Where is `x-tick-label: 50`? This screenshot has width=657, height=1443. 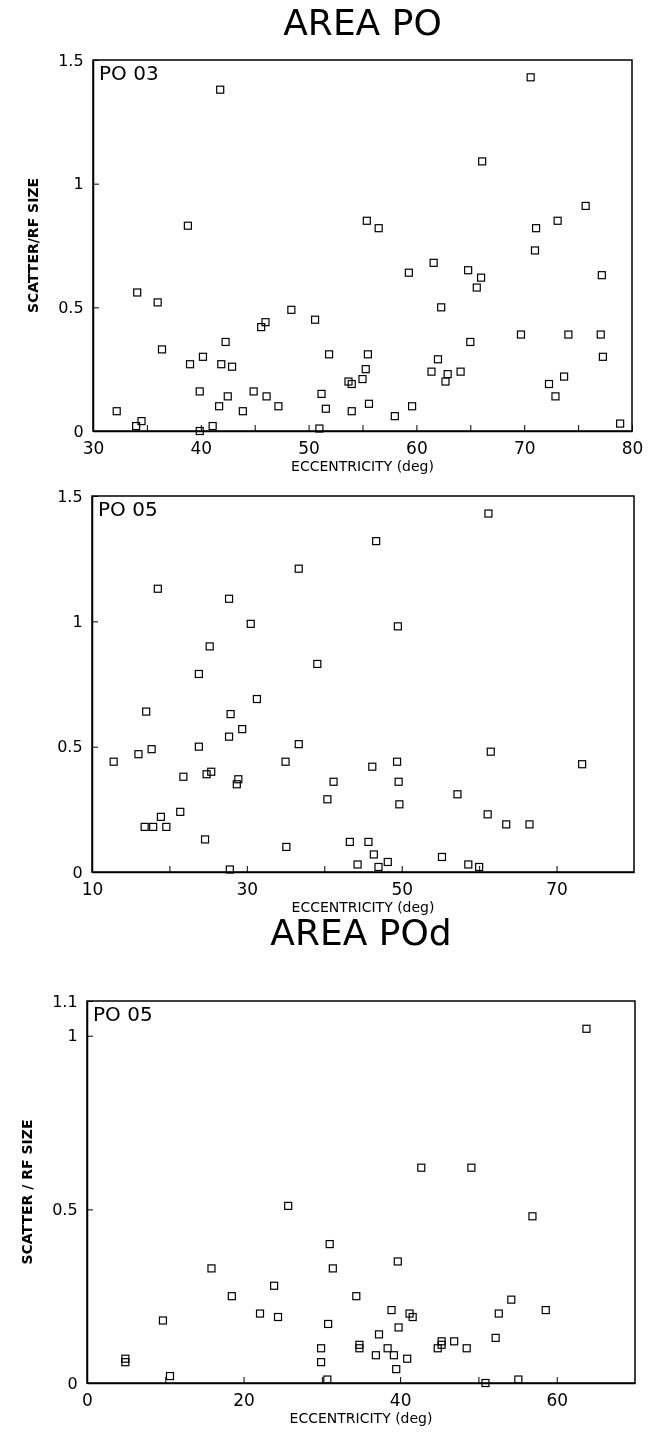
x-tick-label: 50 is located at coordinates (402, 889).